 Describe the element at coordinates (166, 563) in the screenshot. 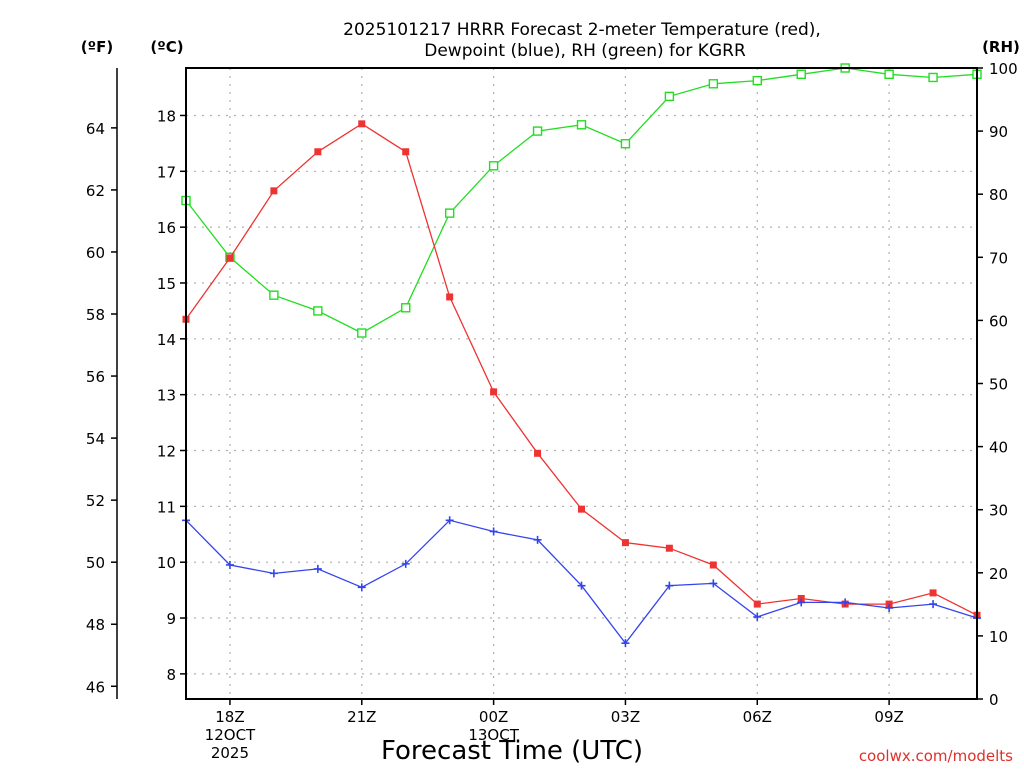

I see `celsius-tick-label: 10` at that location.